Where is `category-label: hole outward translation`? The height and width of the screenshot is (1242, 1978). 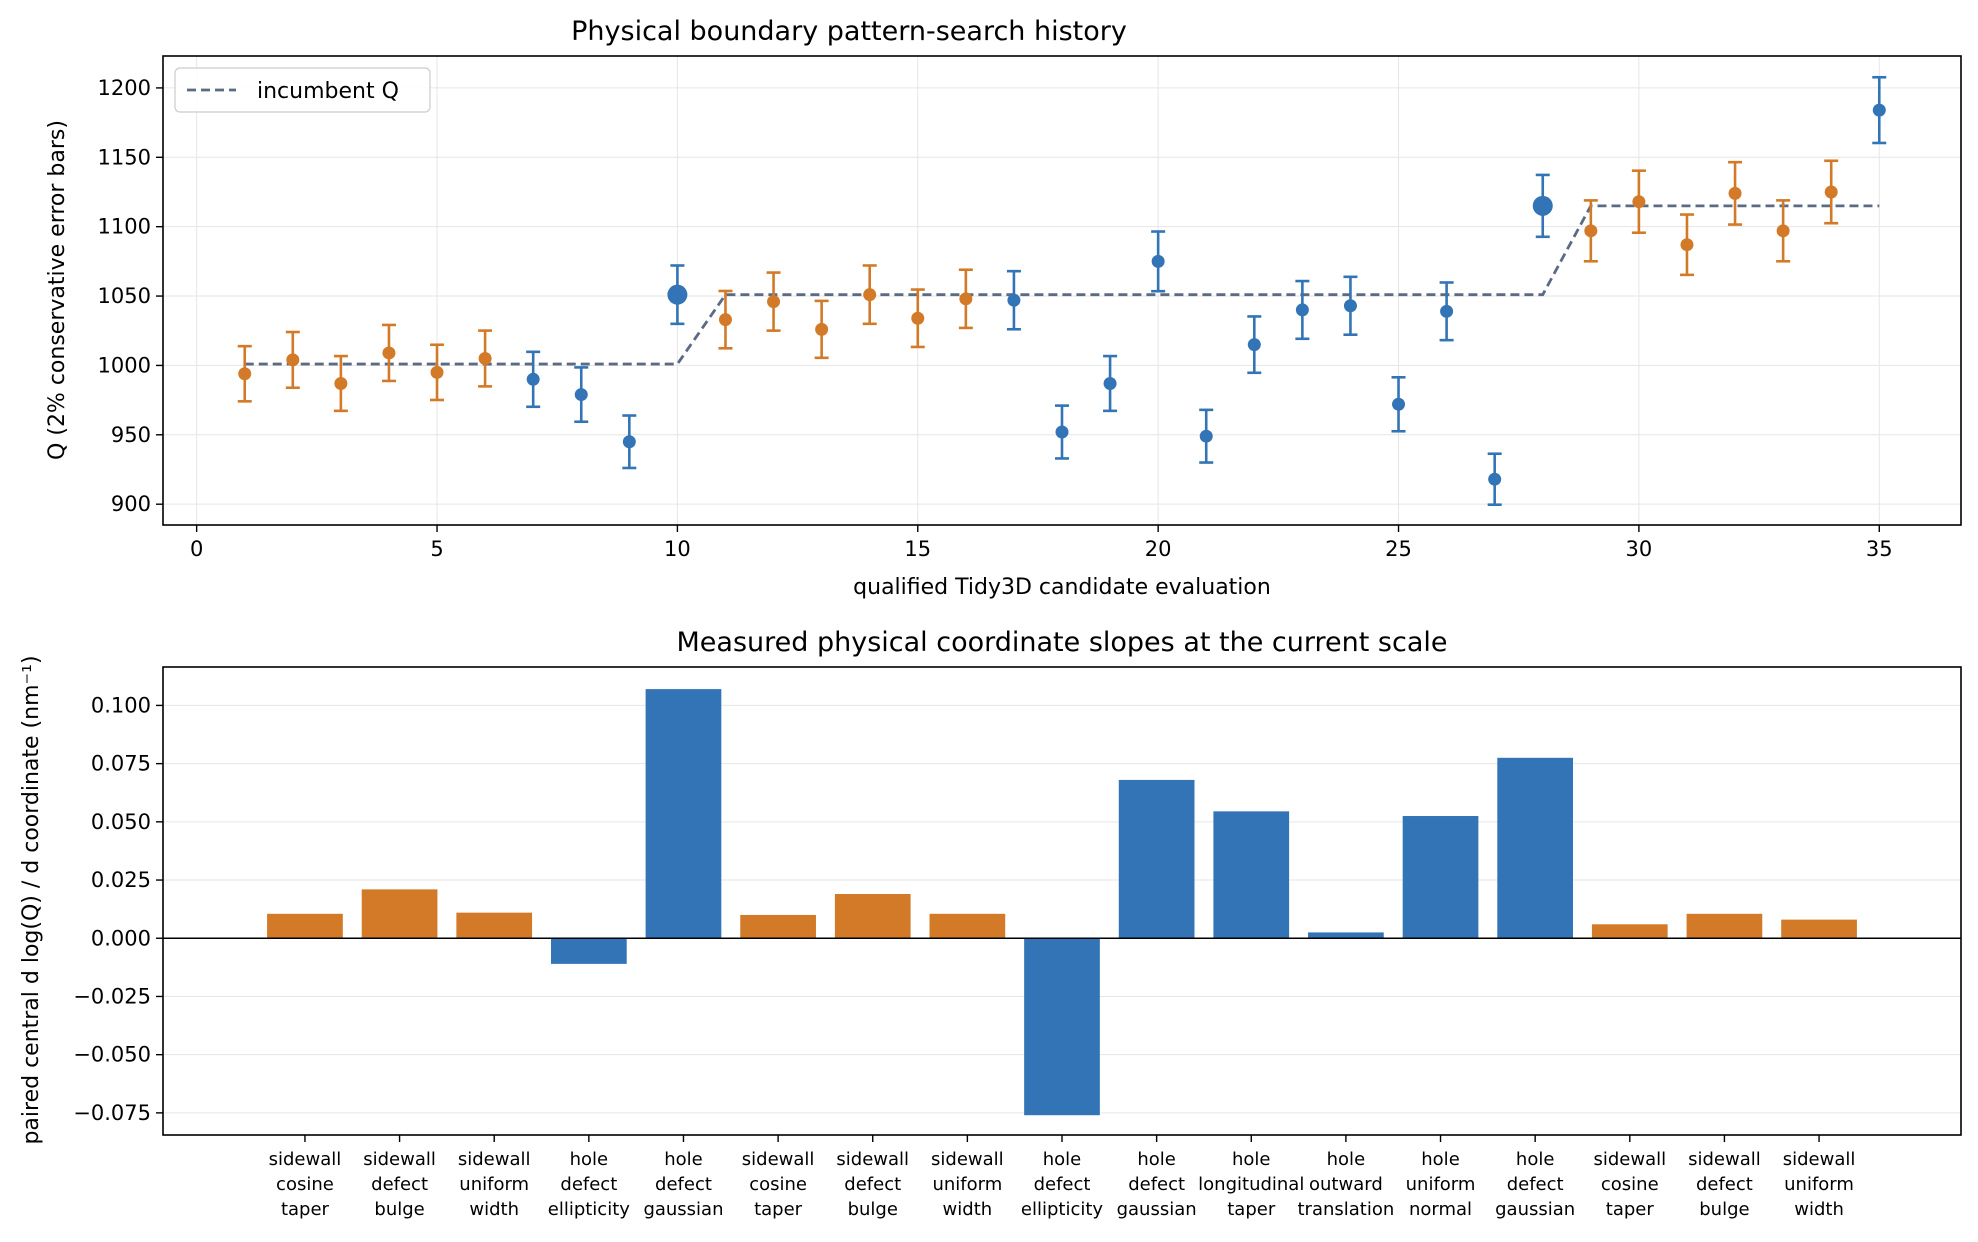
category-label: hole outward translation is located at coordinates (1345, 1184).